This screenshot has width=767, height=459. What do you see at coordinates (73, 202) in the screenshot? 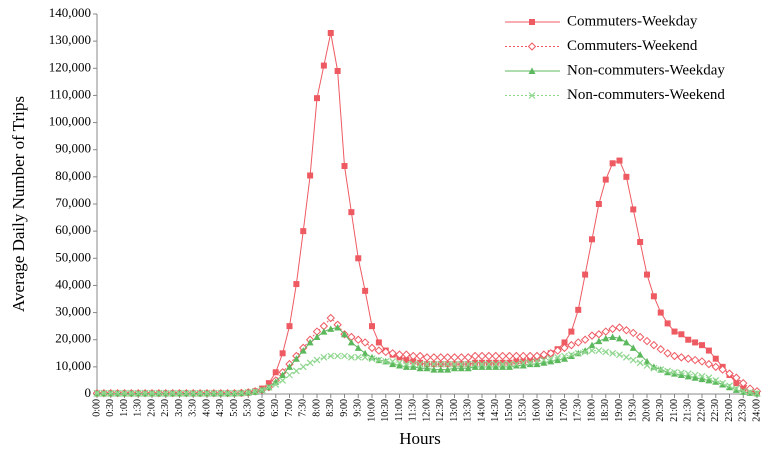
I see `y-tick-label: 70,000` at bounding box center [73, 202].